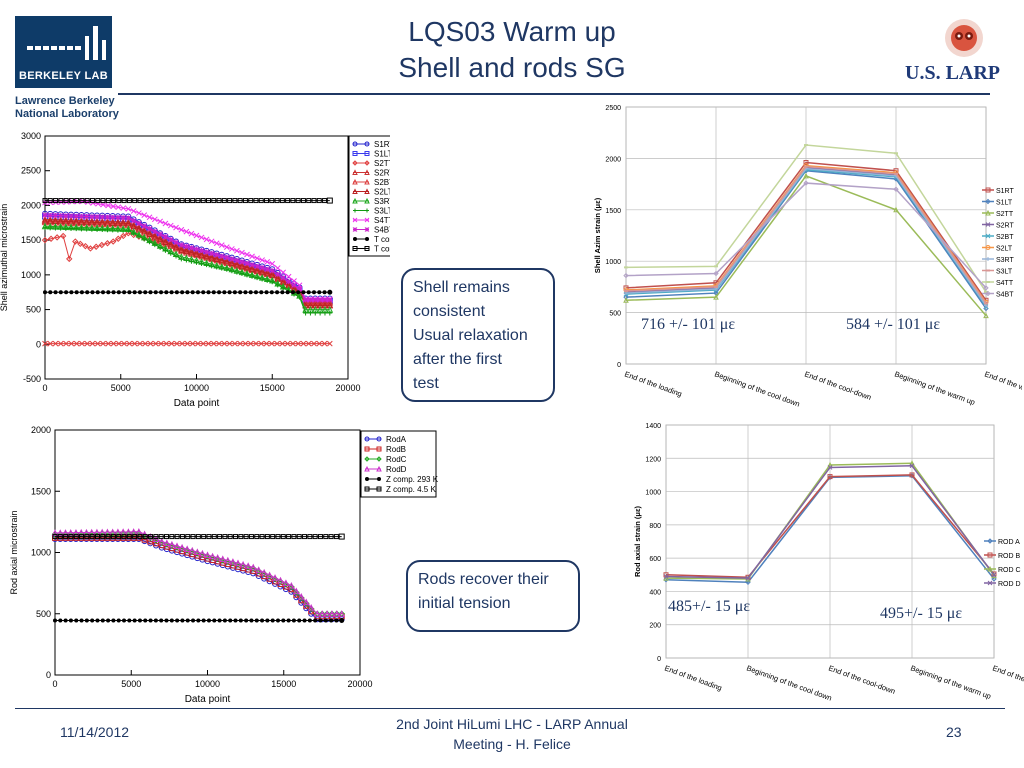 This screenshot has height=768, width=1024. Describe the element at coordinates (382, 154) in the screenshot. I see `legend-label: S1LT` at that location.